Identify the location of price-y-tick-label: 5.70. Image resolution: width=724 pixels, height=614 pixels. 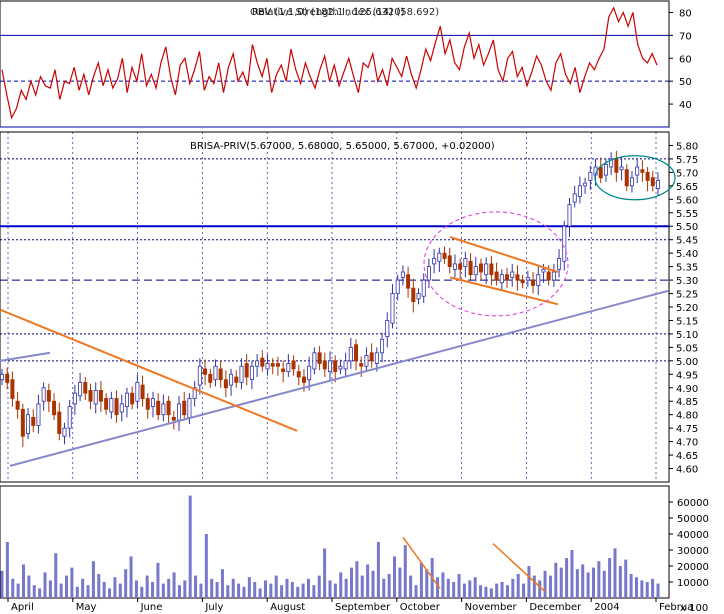
(687, 173).